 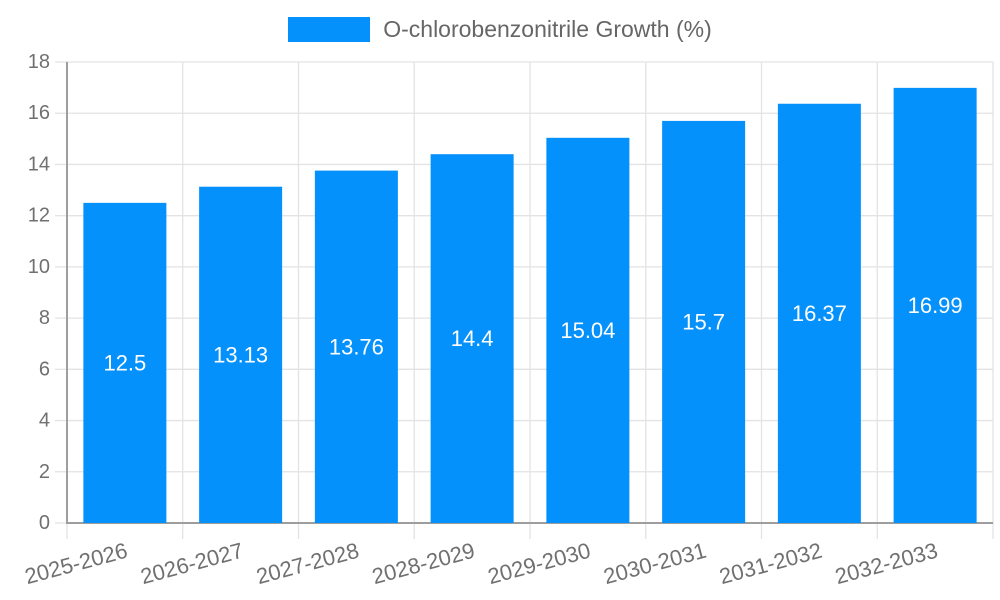 I want to click on bar-value-label: 16.99, so click(x=935, y=305).